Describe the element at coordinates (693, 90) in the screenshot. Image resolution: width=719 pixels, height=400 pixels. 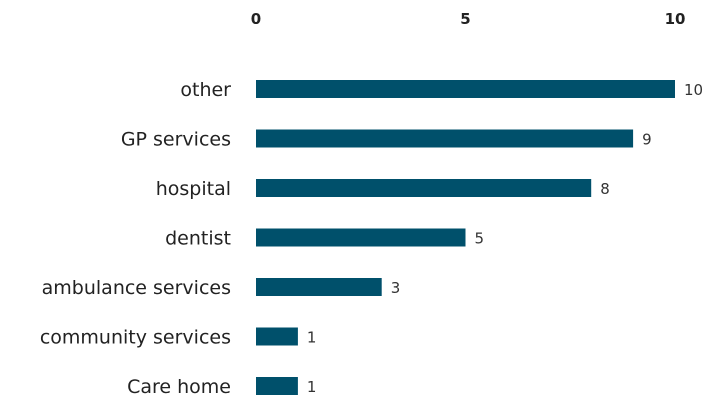
I see `data-label: 10` at that location.